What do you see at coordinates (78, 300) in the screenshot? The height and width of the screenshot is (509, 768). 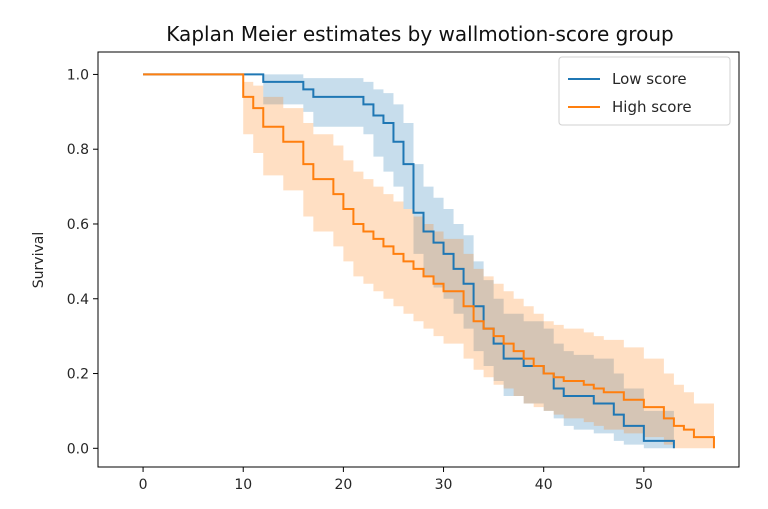 I see `y-tick-label: 0.4` at bounding box center [78, 300].